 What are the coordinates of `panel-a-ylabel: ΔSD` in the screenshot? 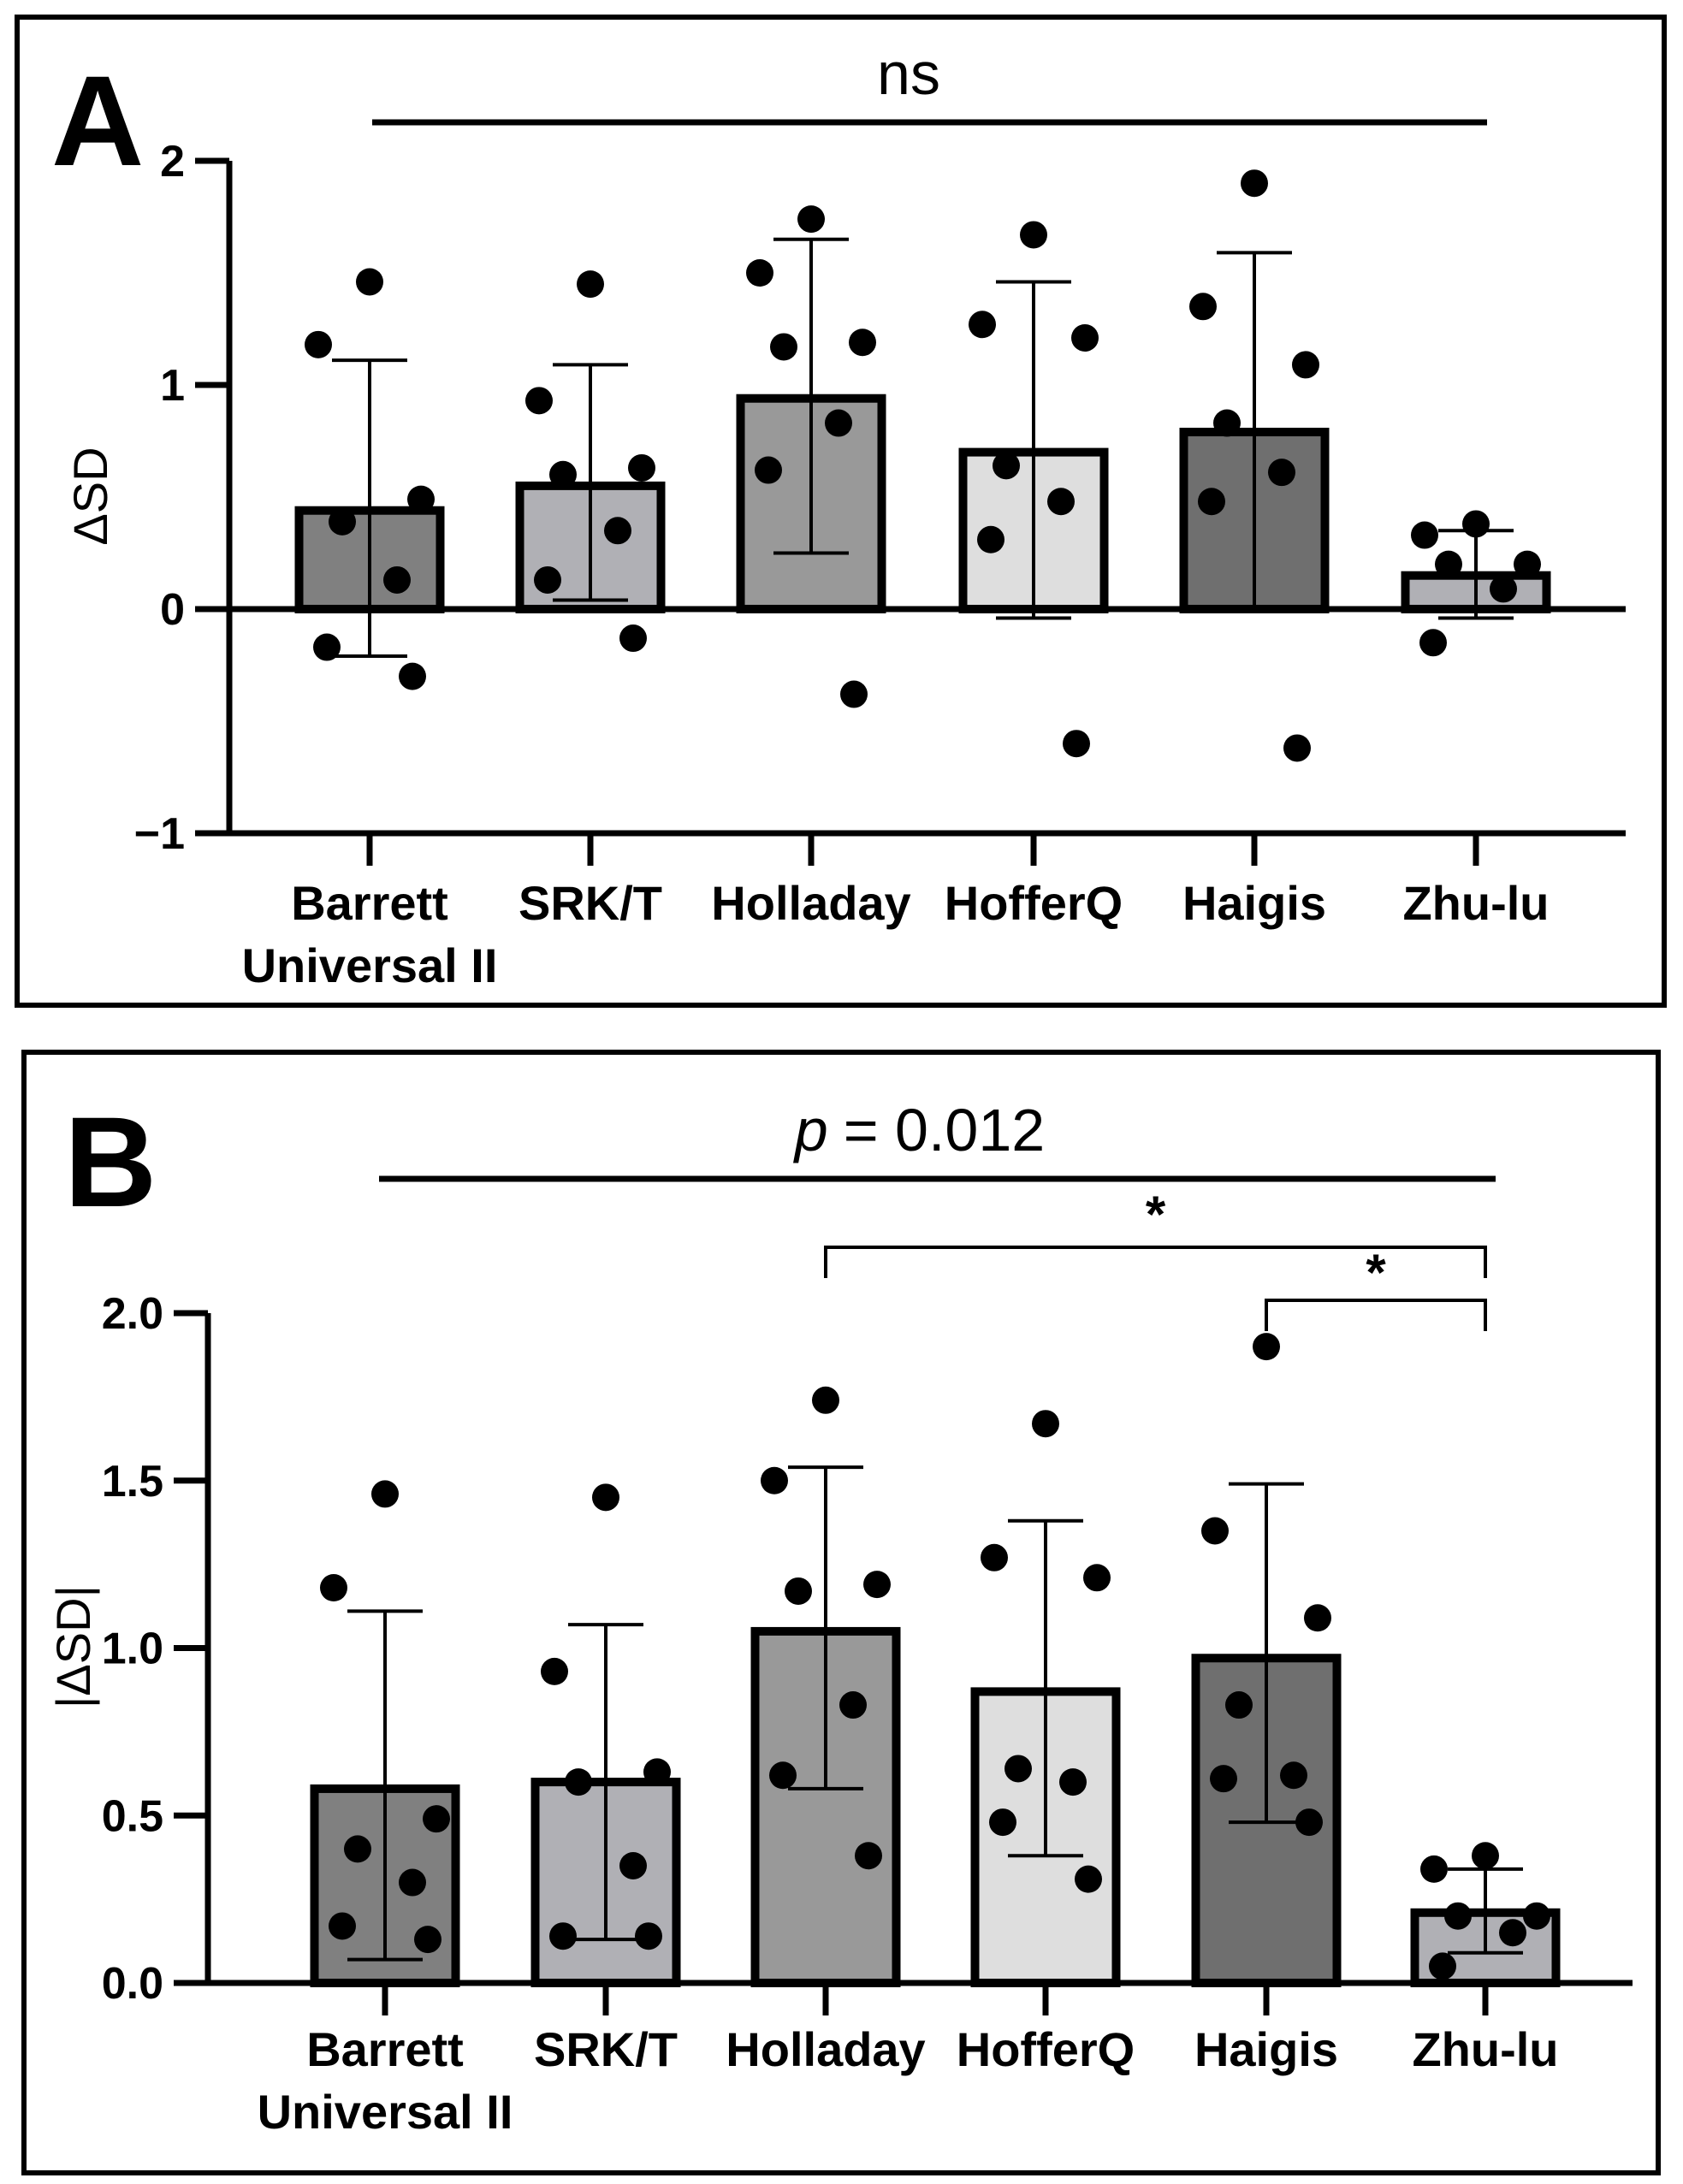 It's located at (90, 496).